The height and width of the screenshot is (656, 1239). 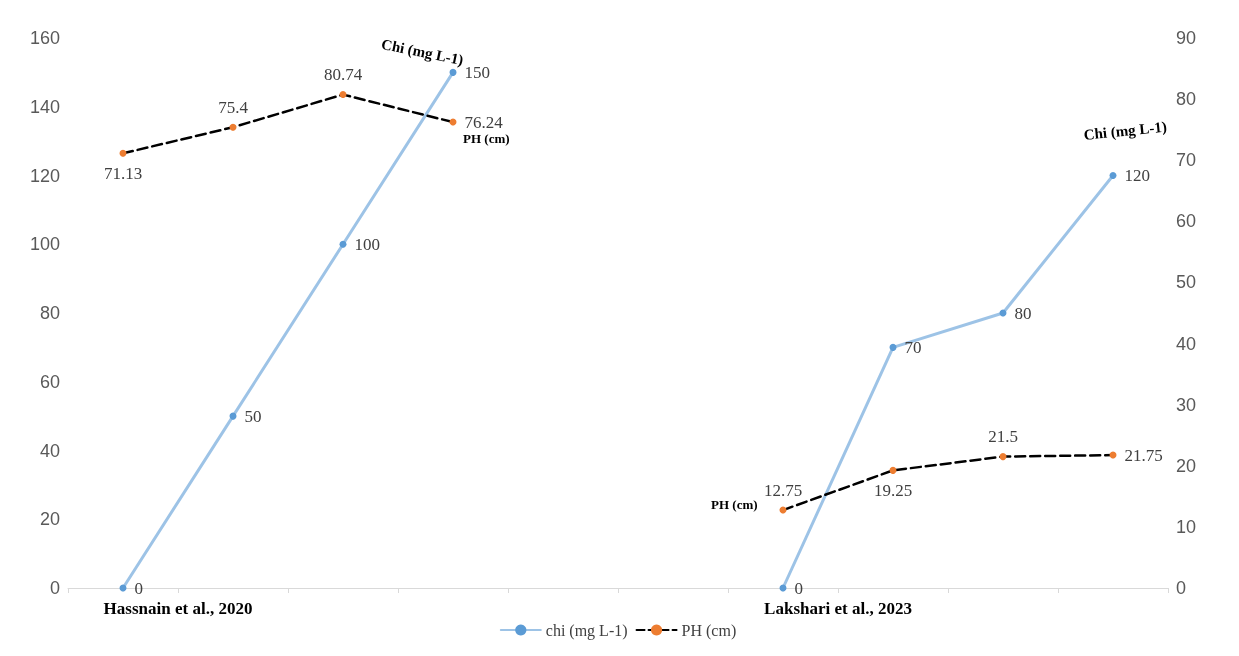 What do you see at coordinates (838, 608) in the screenshot?
I see `text: Lakshari et al., 2023` at bounding box center [838, 608].